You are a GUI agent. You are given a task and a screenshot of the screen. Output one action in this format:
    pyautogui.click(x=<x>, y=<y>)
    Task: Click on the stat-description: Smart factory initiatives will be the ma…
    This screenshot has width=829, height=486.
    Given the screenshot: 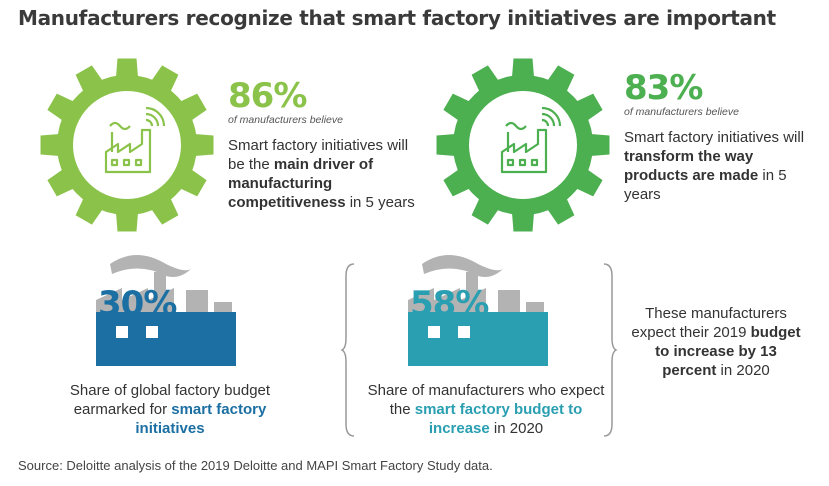 What is the action you would take?
    pyautogui.click(x=321, y=174)
    